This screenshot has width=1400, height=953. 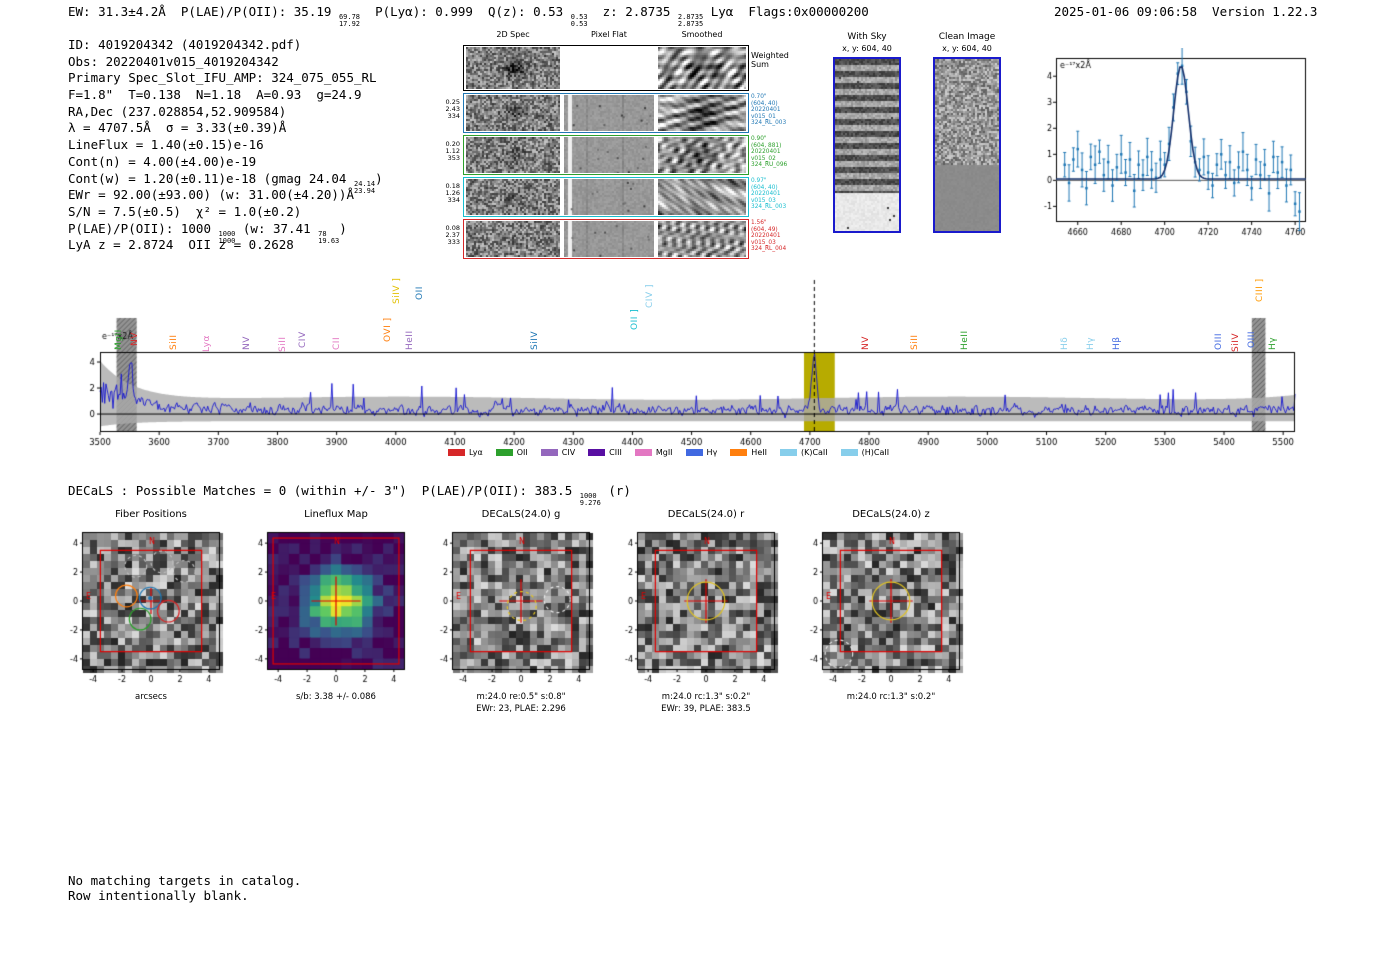 What do you see at coordinates (770, 55) in the screenshot?
I see `weighted-label-line1: Weighted` at bounding box center [770, 55].